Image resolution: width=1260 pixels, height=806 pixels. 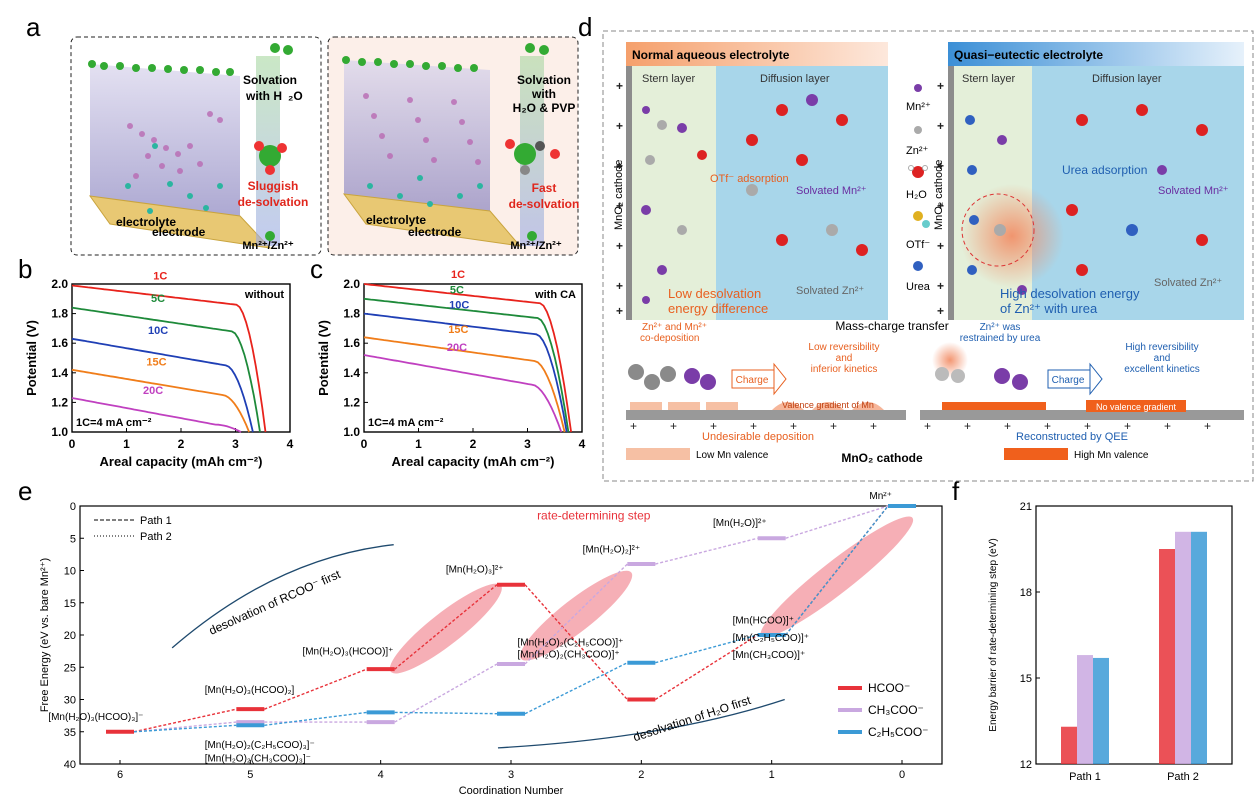 I want to click on y-axis-label: Free Energy (eV vs. bare Mn²⁺), so click(x=45, y=635).